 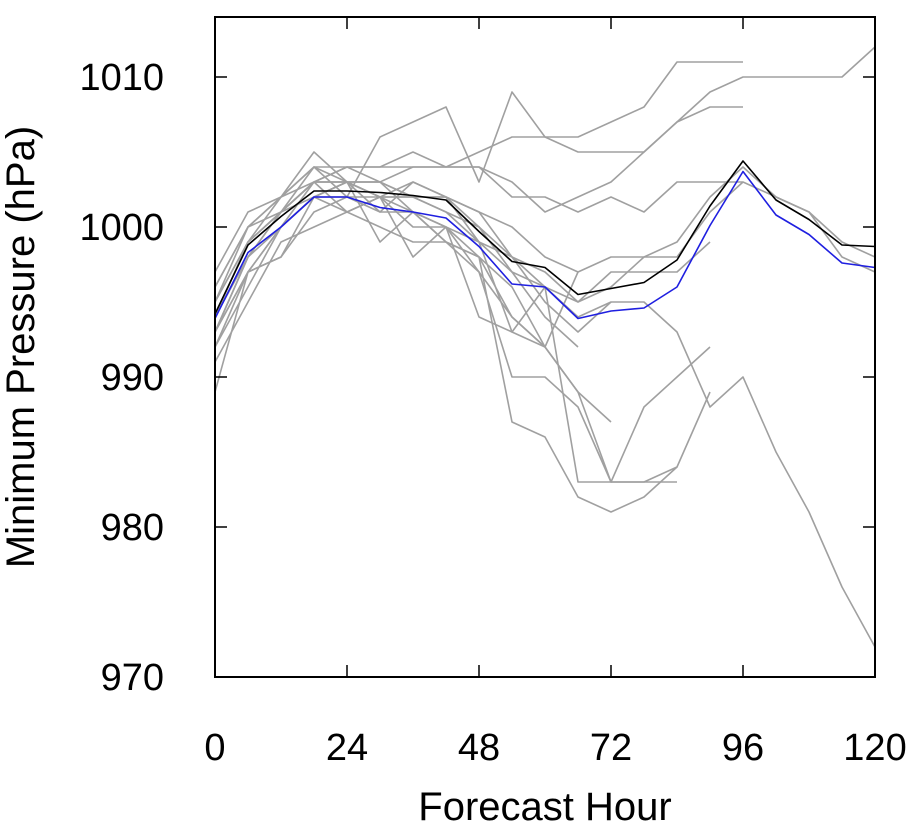 What do you see at coordinates (132, 678) in the screenshot?
I see `y-tick-label: 970` at bounding box center [132, 678].